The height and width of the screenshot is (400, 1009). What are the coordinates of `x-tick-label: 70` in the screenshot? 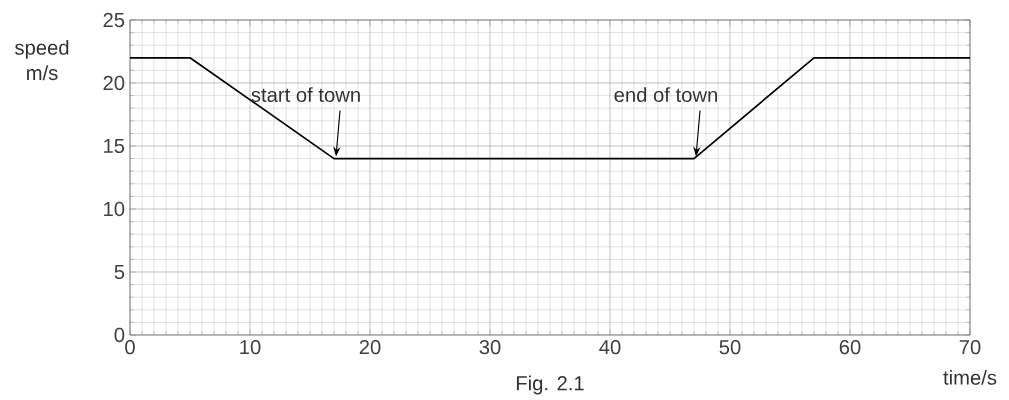 It's located at (970, 347).